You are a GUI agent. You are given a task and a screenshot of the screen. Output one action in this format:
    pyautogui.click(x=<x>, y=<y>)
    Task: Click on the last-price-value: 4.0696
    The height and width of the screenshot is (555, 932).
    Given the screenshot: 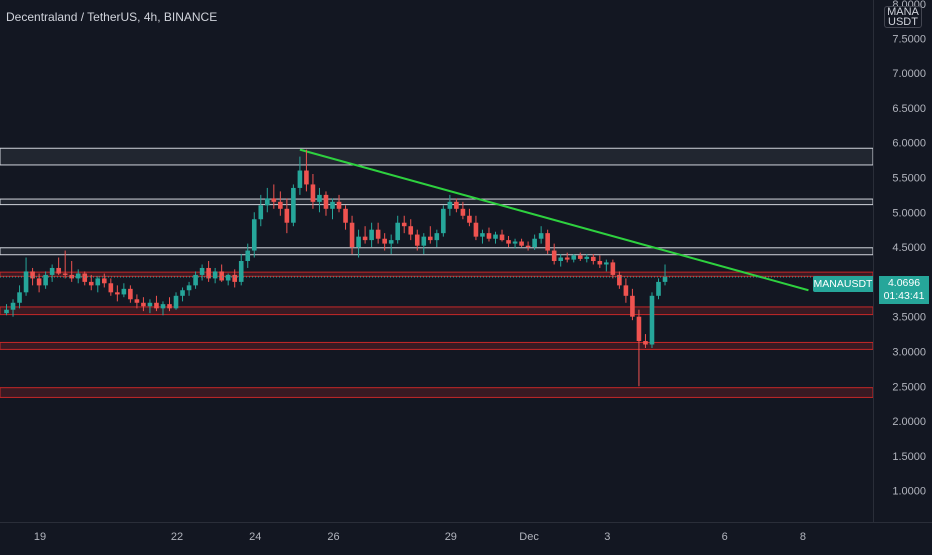 What is the action you would take?
    pyautogui.click(x=904, y=283)
    